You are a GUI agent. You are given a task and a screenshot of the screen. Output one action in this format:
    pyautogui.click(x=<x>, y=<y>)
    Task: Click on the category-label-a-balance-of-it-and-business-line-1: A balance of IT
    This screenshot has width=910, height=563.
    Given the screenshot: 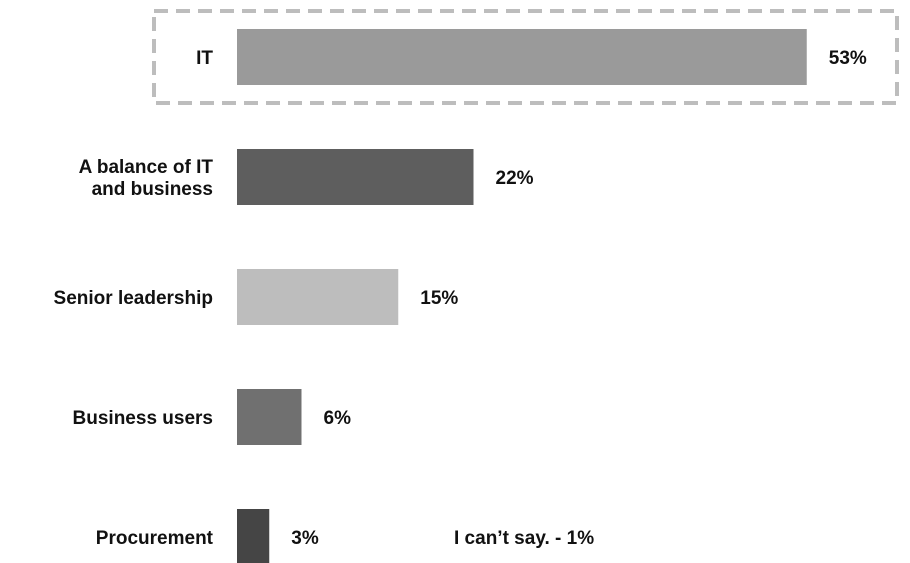 What is the action you would take?
    pyautogui.click(x=146, y=167)
    